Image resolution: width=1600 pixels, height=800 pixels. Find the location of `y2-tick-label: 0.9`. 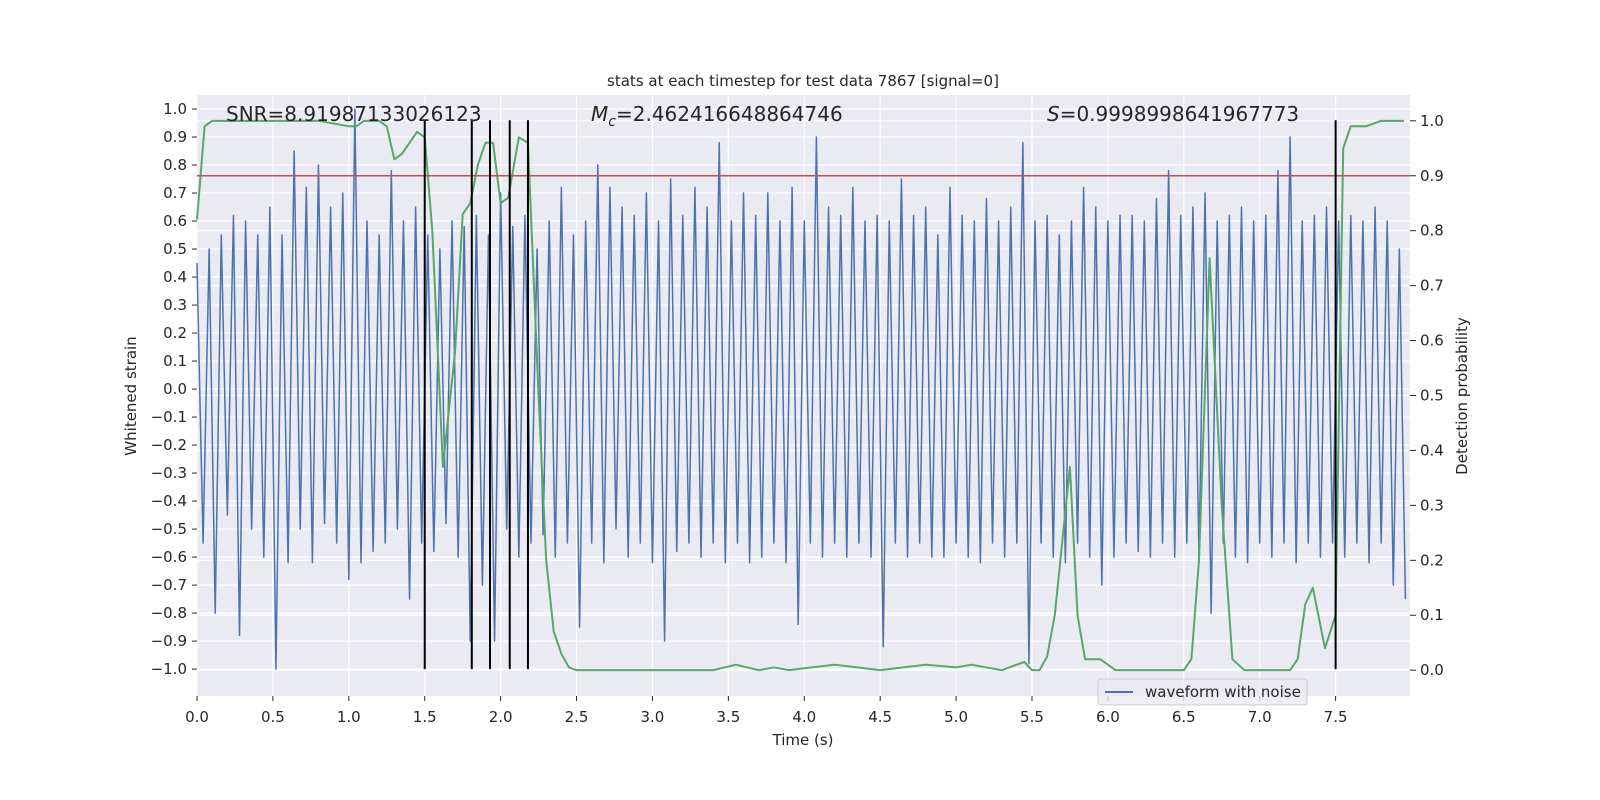

y2-tick-label: 0.9 is located at coordinates (1432, 176).